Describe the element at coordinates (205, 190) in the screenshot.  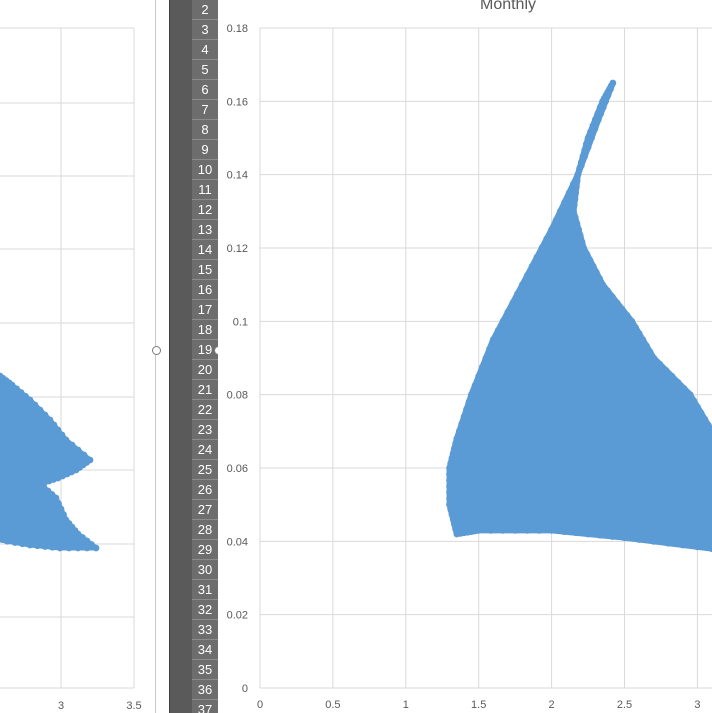
I see `row-number: 11` at that location.